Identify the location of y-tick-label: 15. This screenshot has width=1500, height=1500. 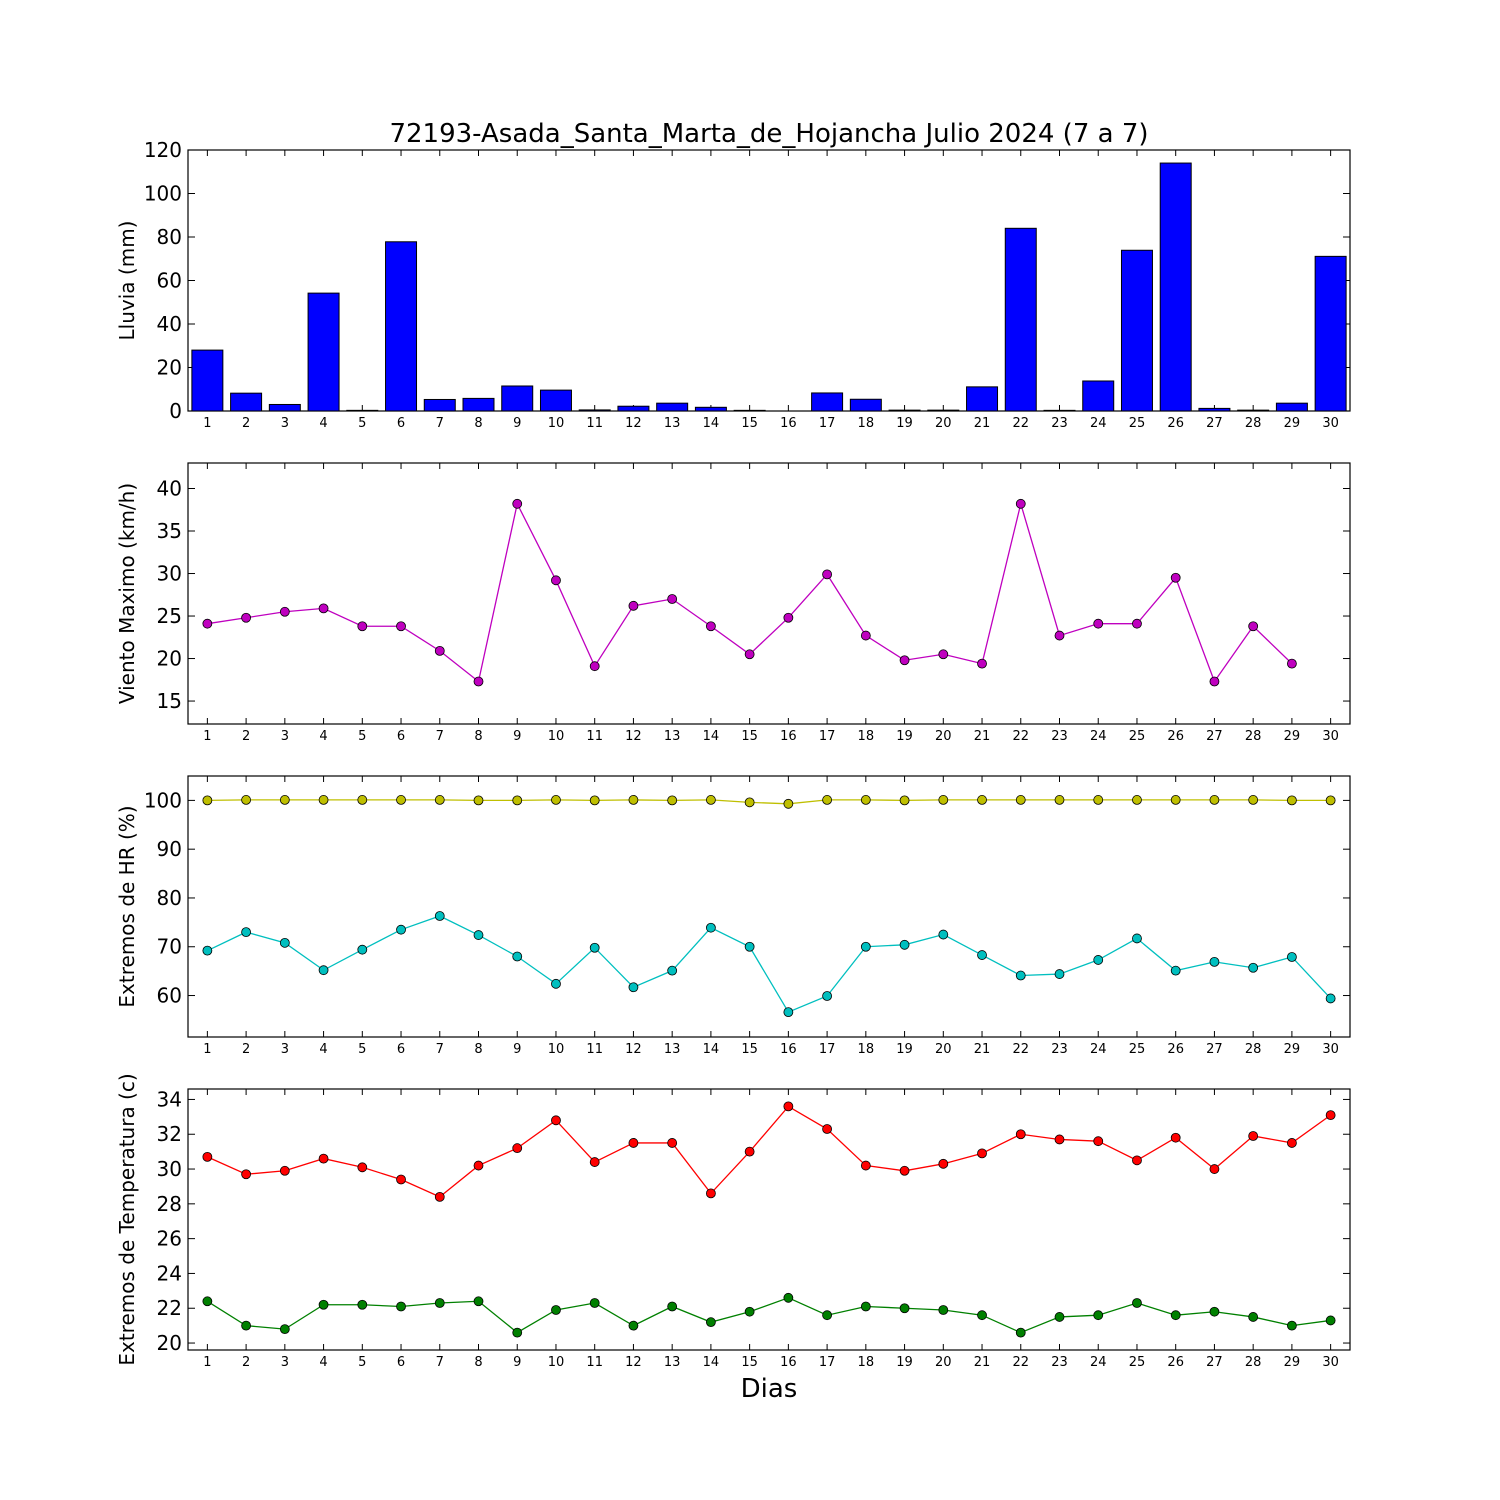
(169, 701).